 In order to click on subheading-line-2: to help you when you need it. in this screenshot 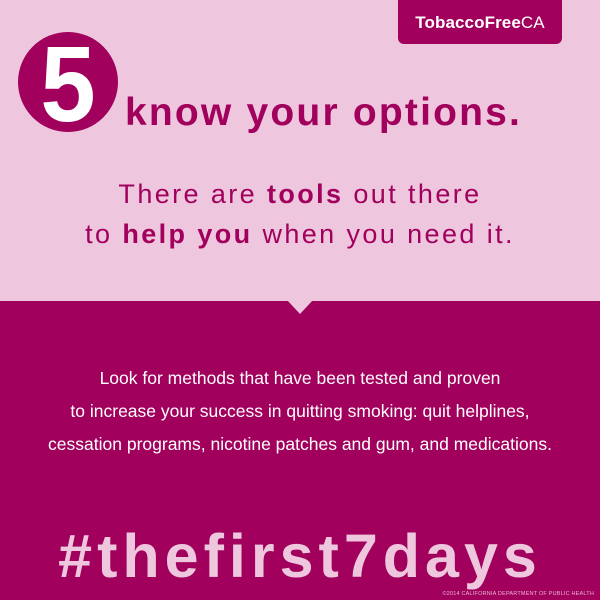, I will do `click(300, 234)`.